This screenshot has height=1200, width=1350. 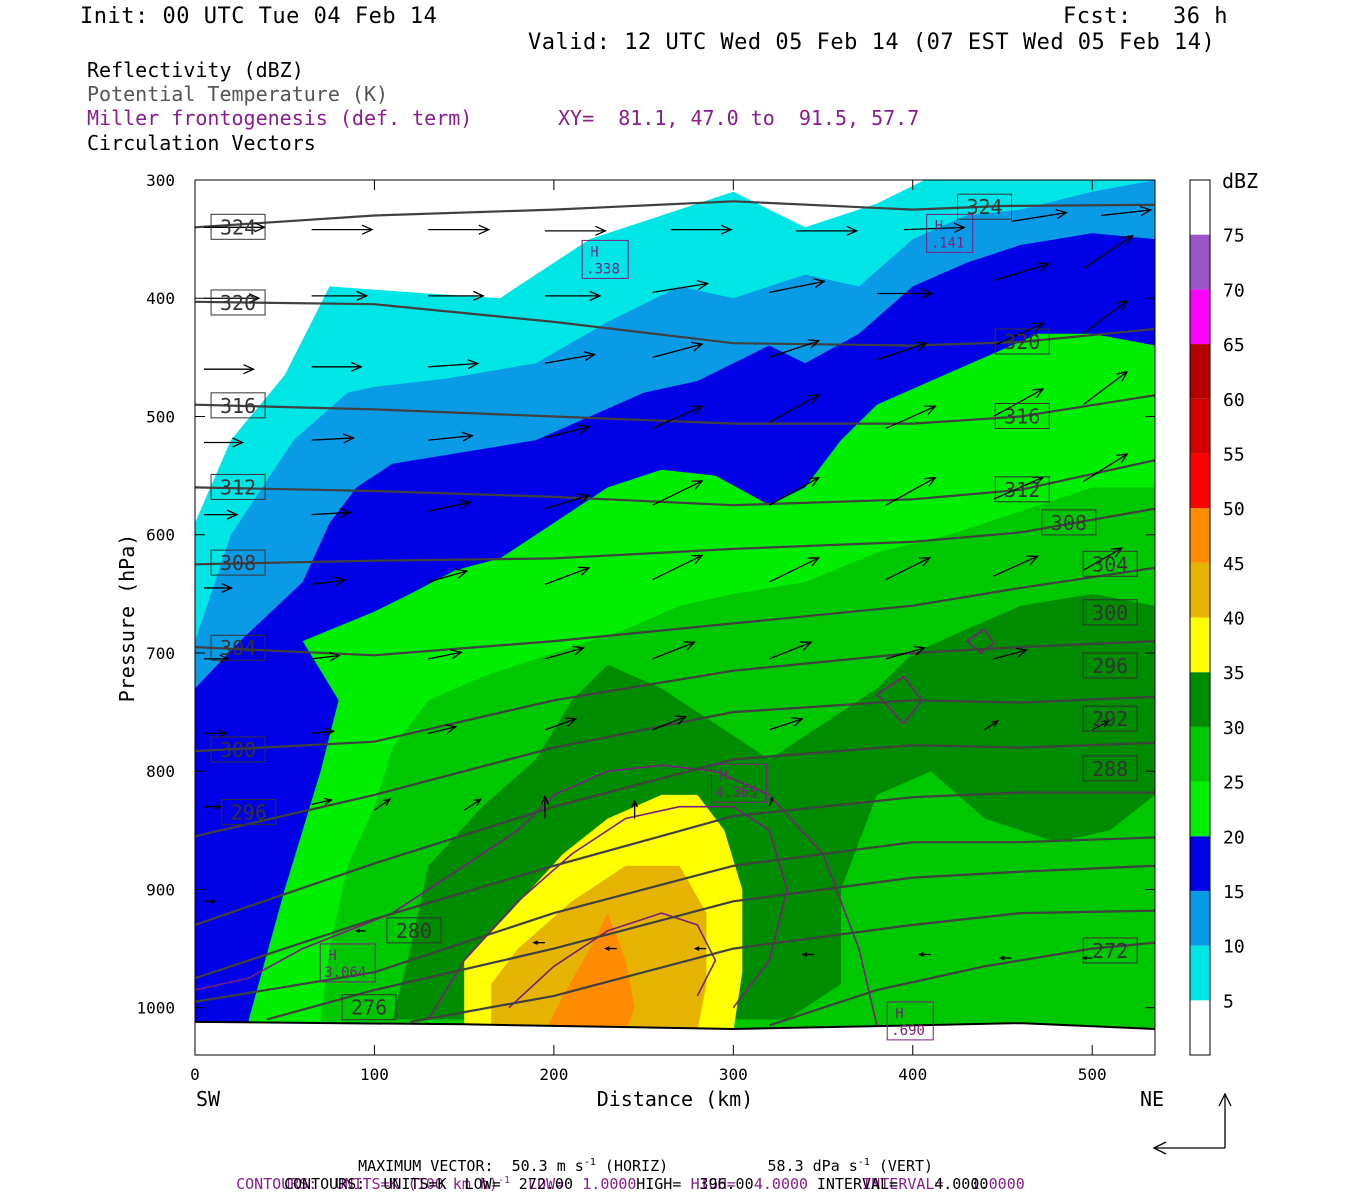 I want to click on colorbar-label: 65, so click(x=1234, y=345).